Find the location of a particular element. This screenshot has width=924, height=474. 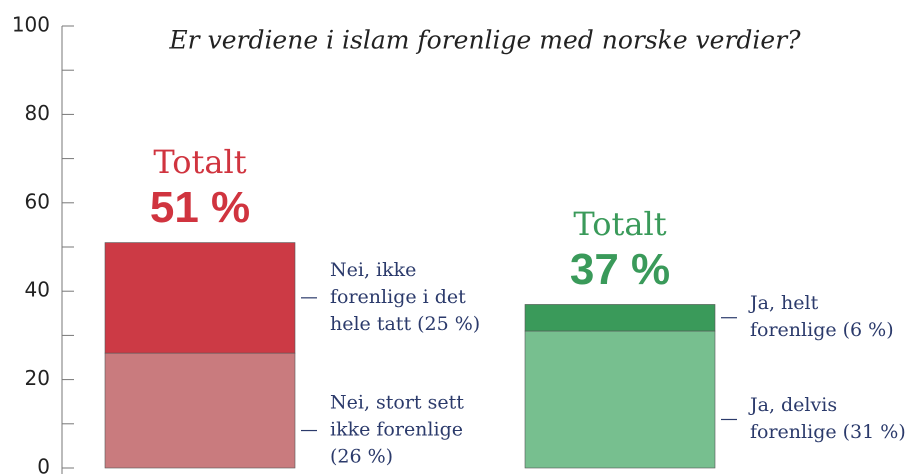

segment-label: hele tatt (25 %) is located at coordinates (405, 324).